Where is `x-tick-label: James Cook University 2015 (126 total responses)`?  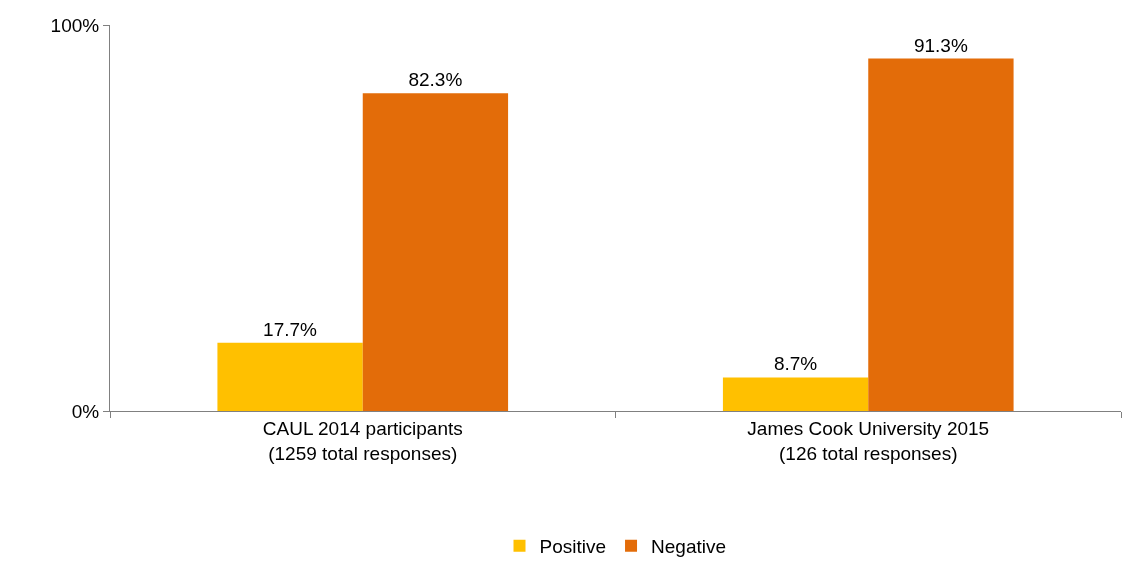
x-tick-label: James Cook University 2015 (126 total responses) is located at coordinates (868, 440).